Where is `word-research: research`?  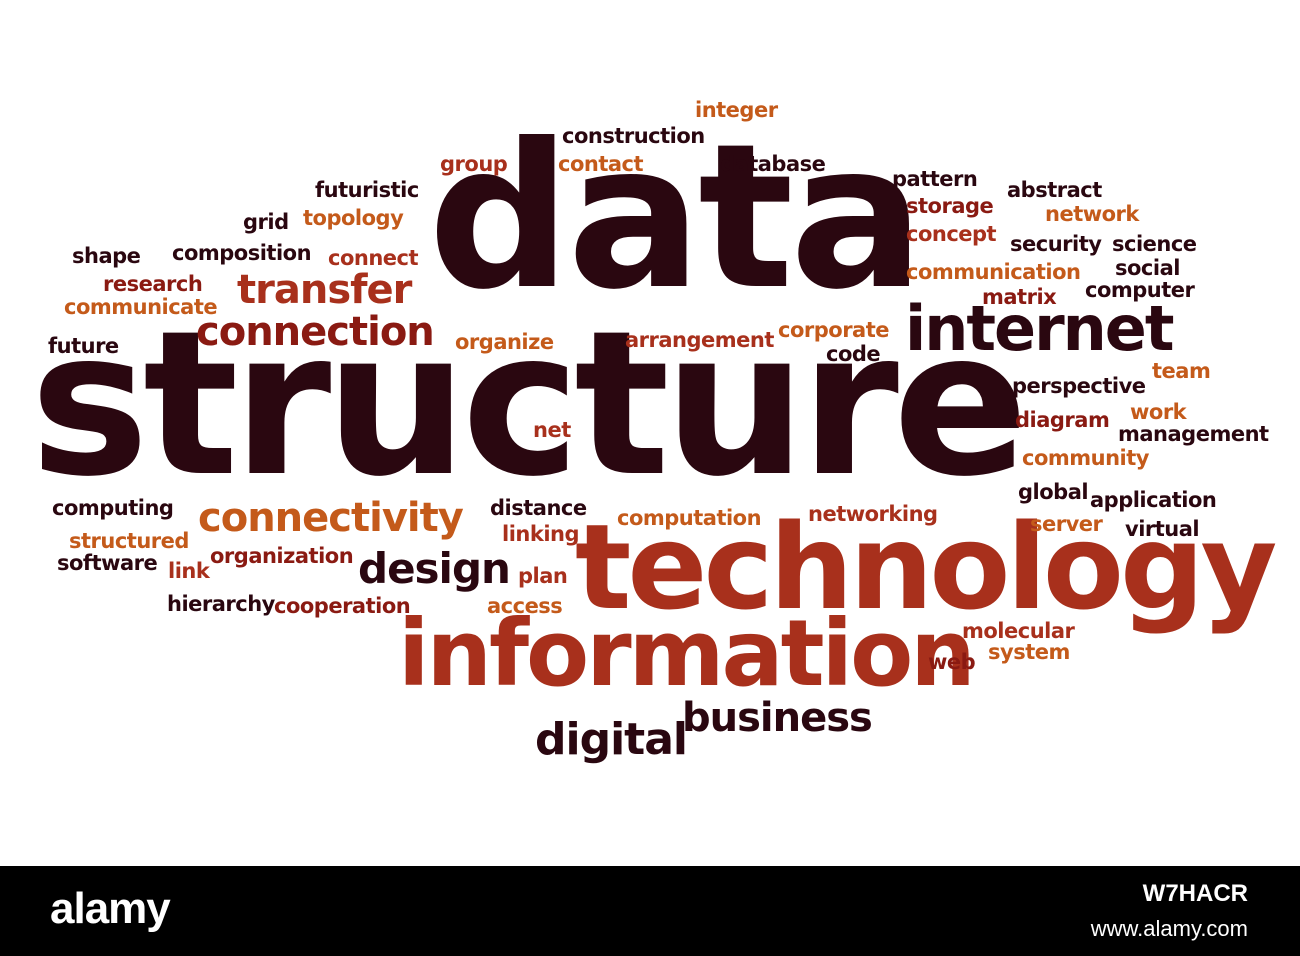 word-research: research is located at coordinates (153, 284).